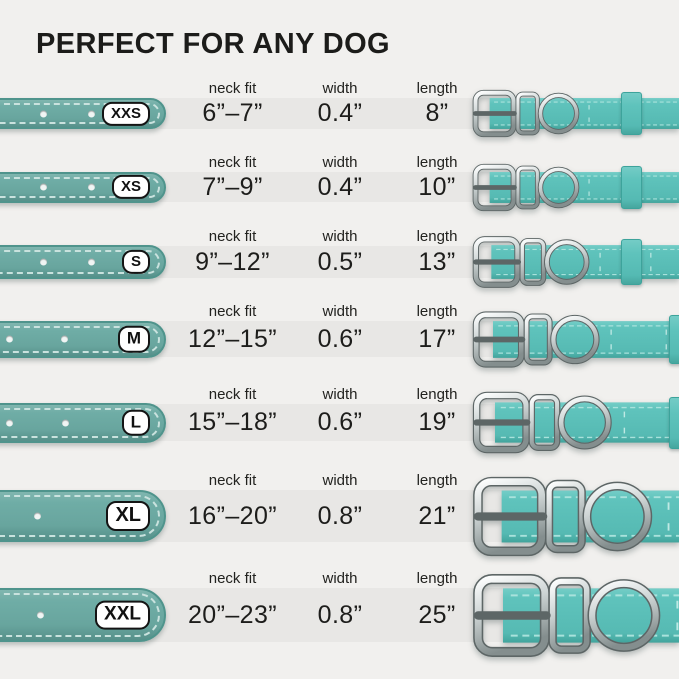 The height and width of the screenshot is (679, 679). What do you see at coordinates (232, 339) in the screenshot?
I see `neck-fit-value: 12”–15”` at bounding box center [232, 339].